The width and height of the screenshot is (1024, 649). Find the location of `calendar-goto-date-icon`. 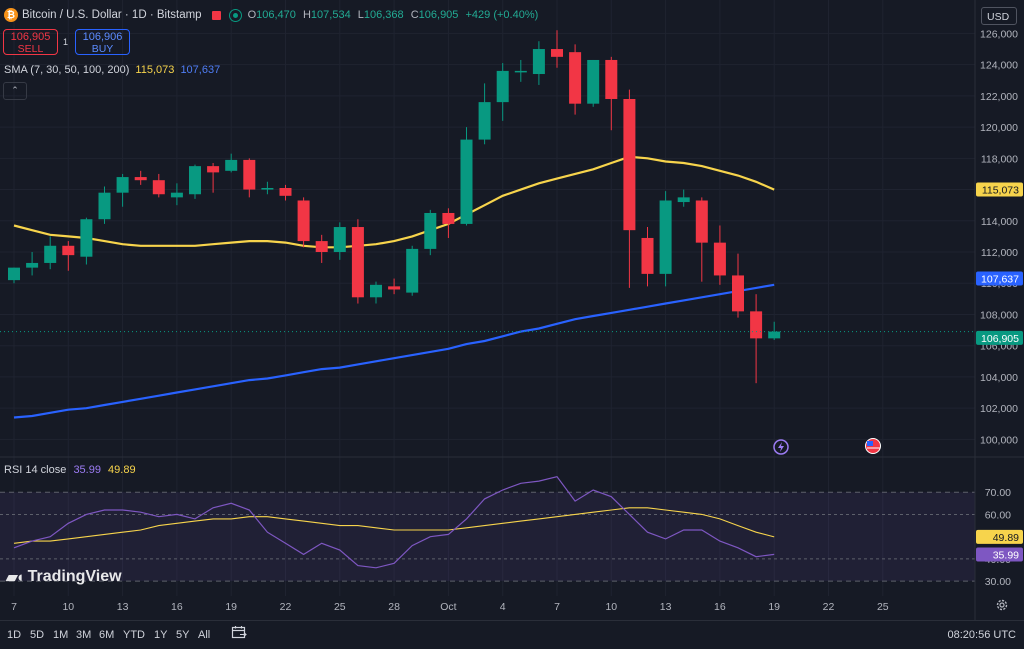

calendar-goto-date-icon is located at coordinates (239, 632).